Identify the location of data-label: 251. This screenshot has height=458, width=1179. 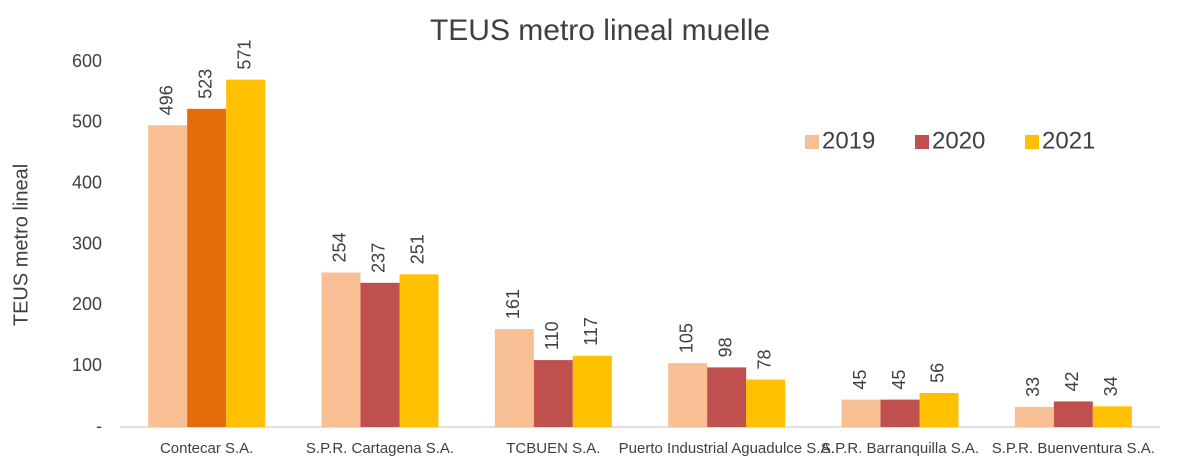
(418, 249).